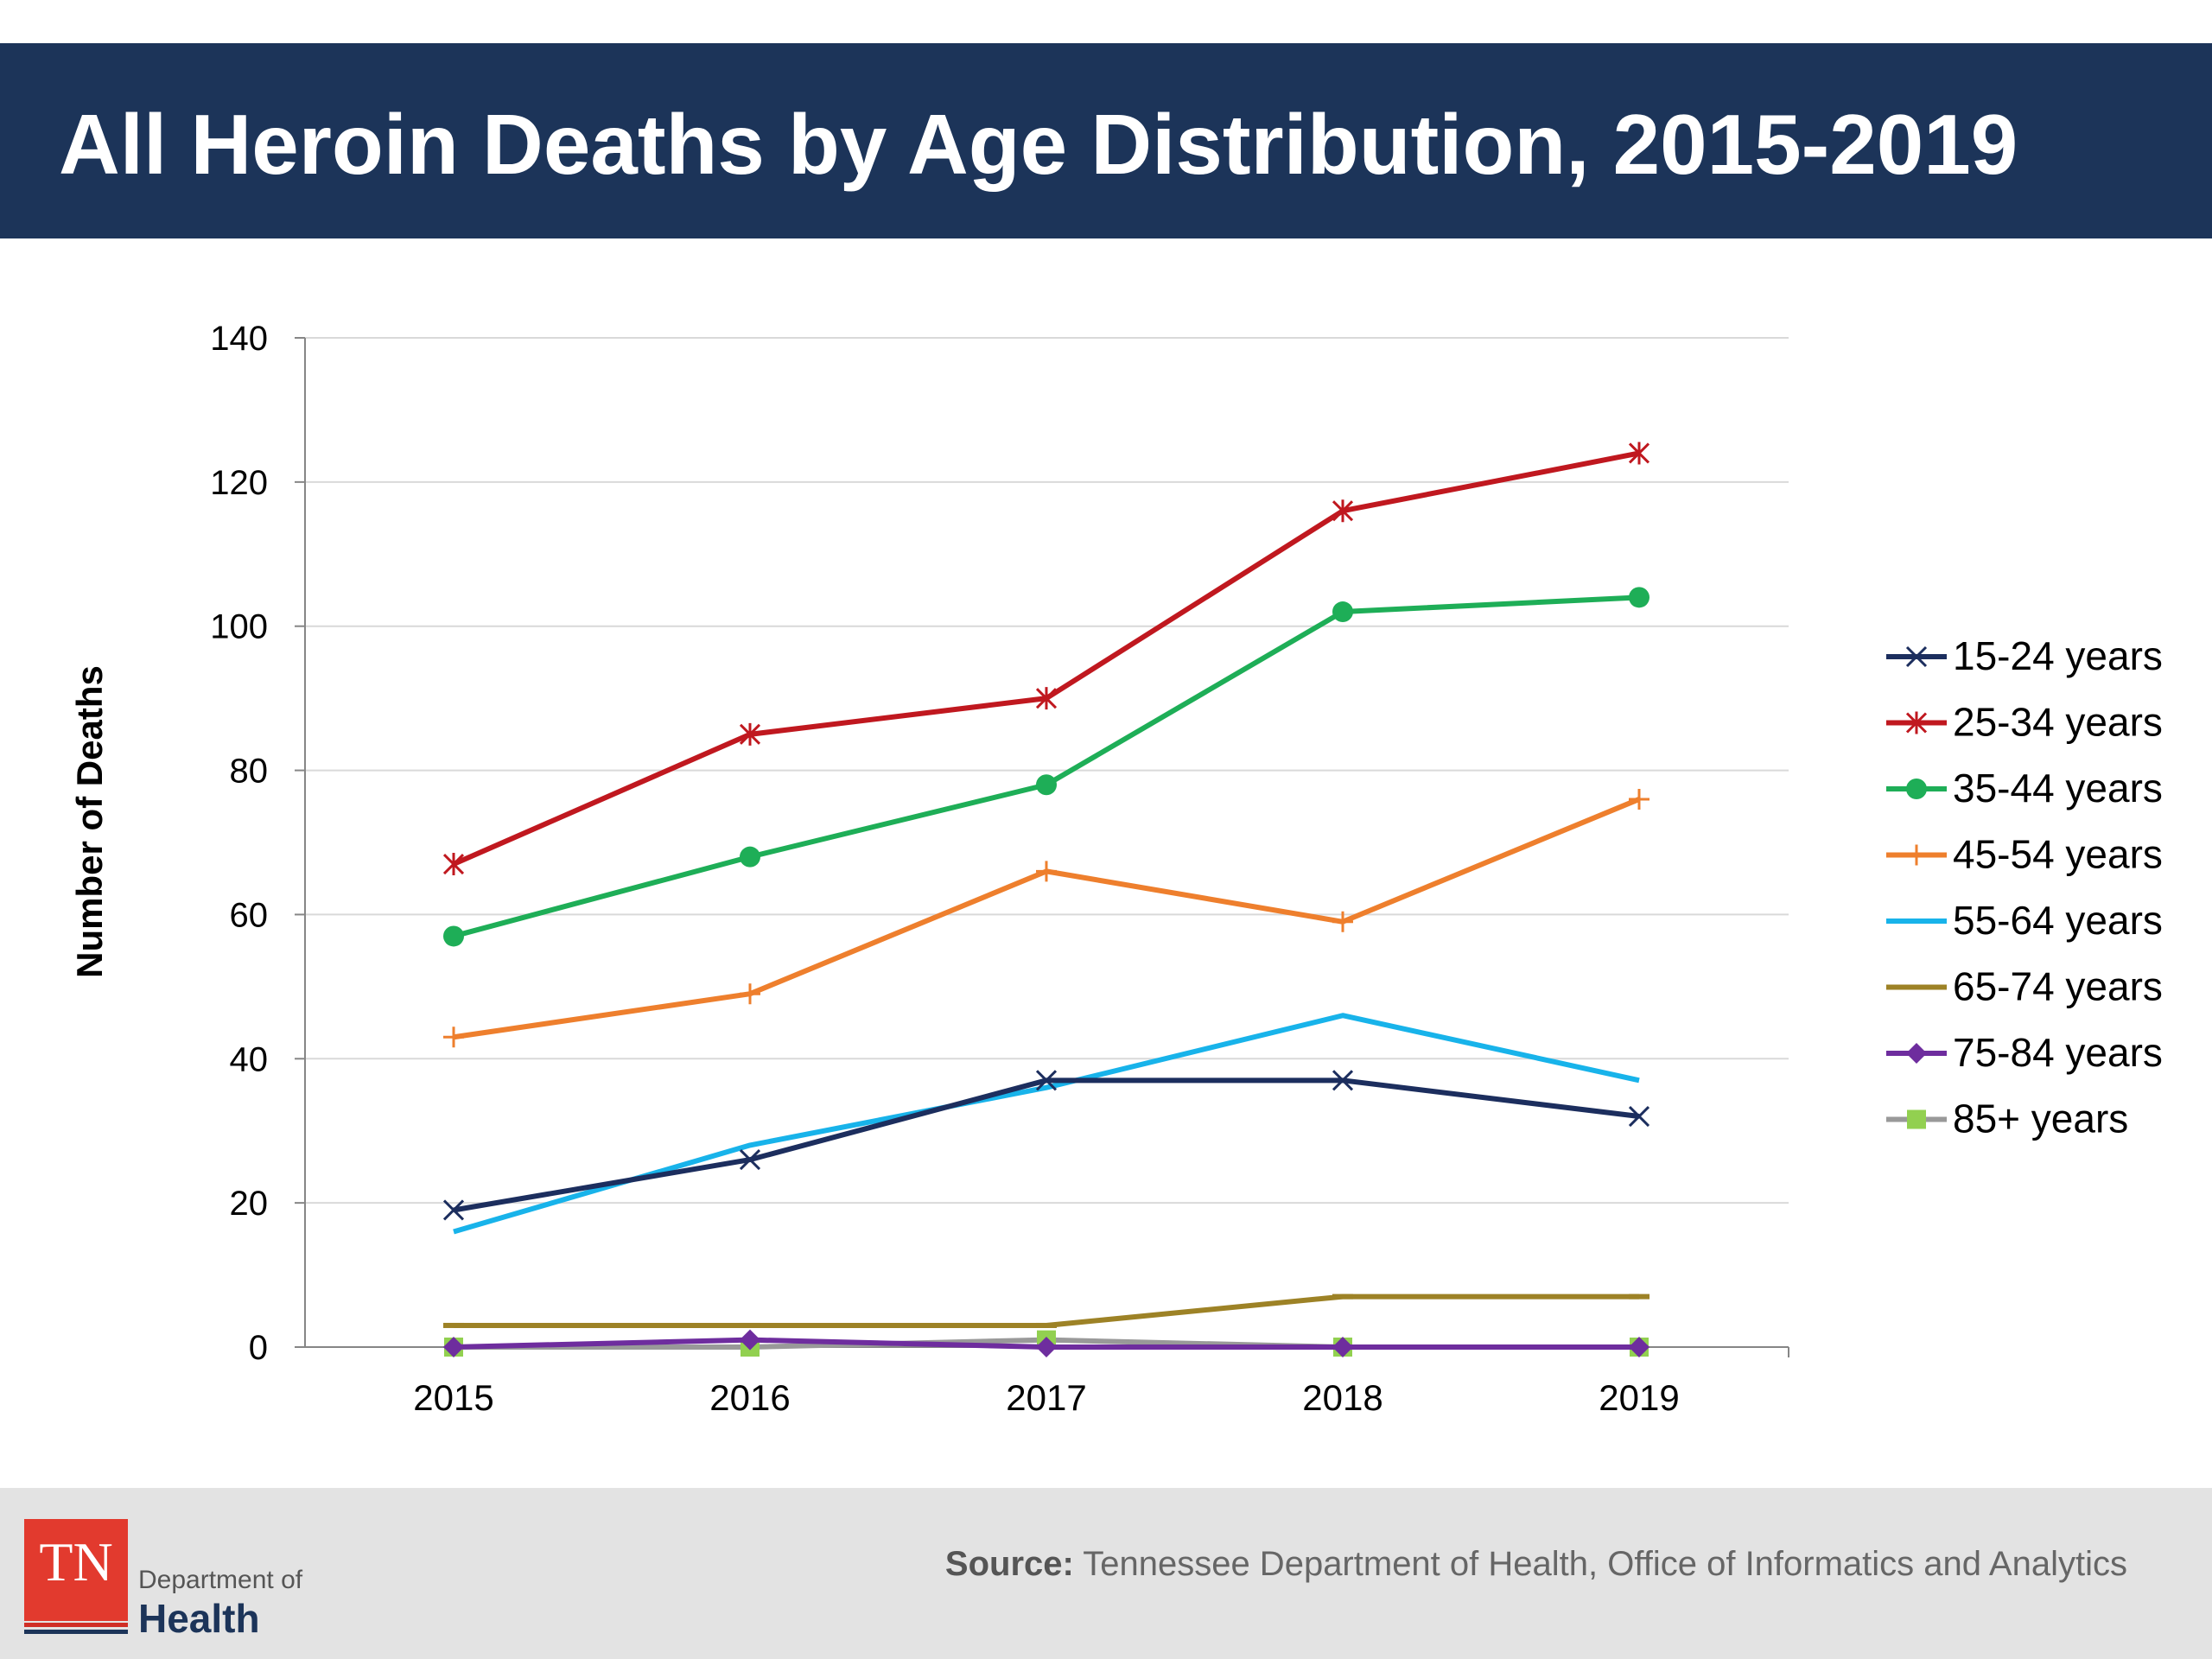  What do you see at coordinates (199, 1618) in the screenshot?
I see `logo-health-text: Health` at bounding box center [199, 1618].